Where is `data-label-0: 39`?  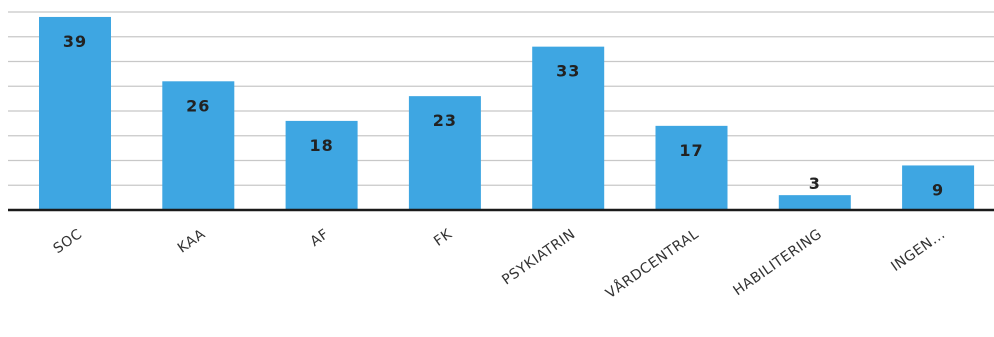 data-label-0: 39 is located at coordinates (75, 41).